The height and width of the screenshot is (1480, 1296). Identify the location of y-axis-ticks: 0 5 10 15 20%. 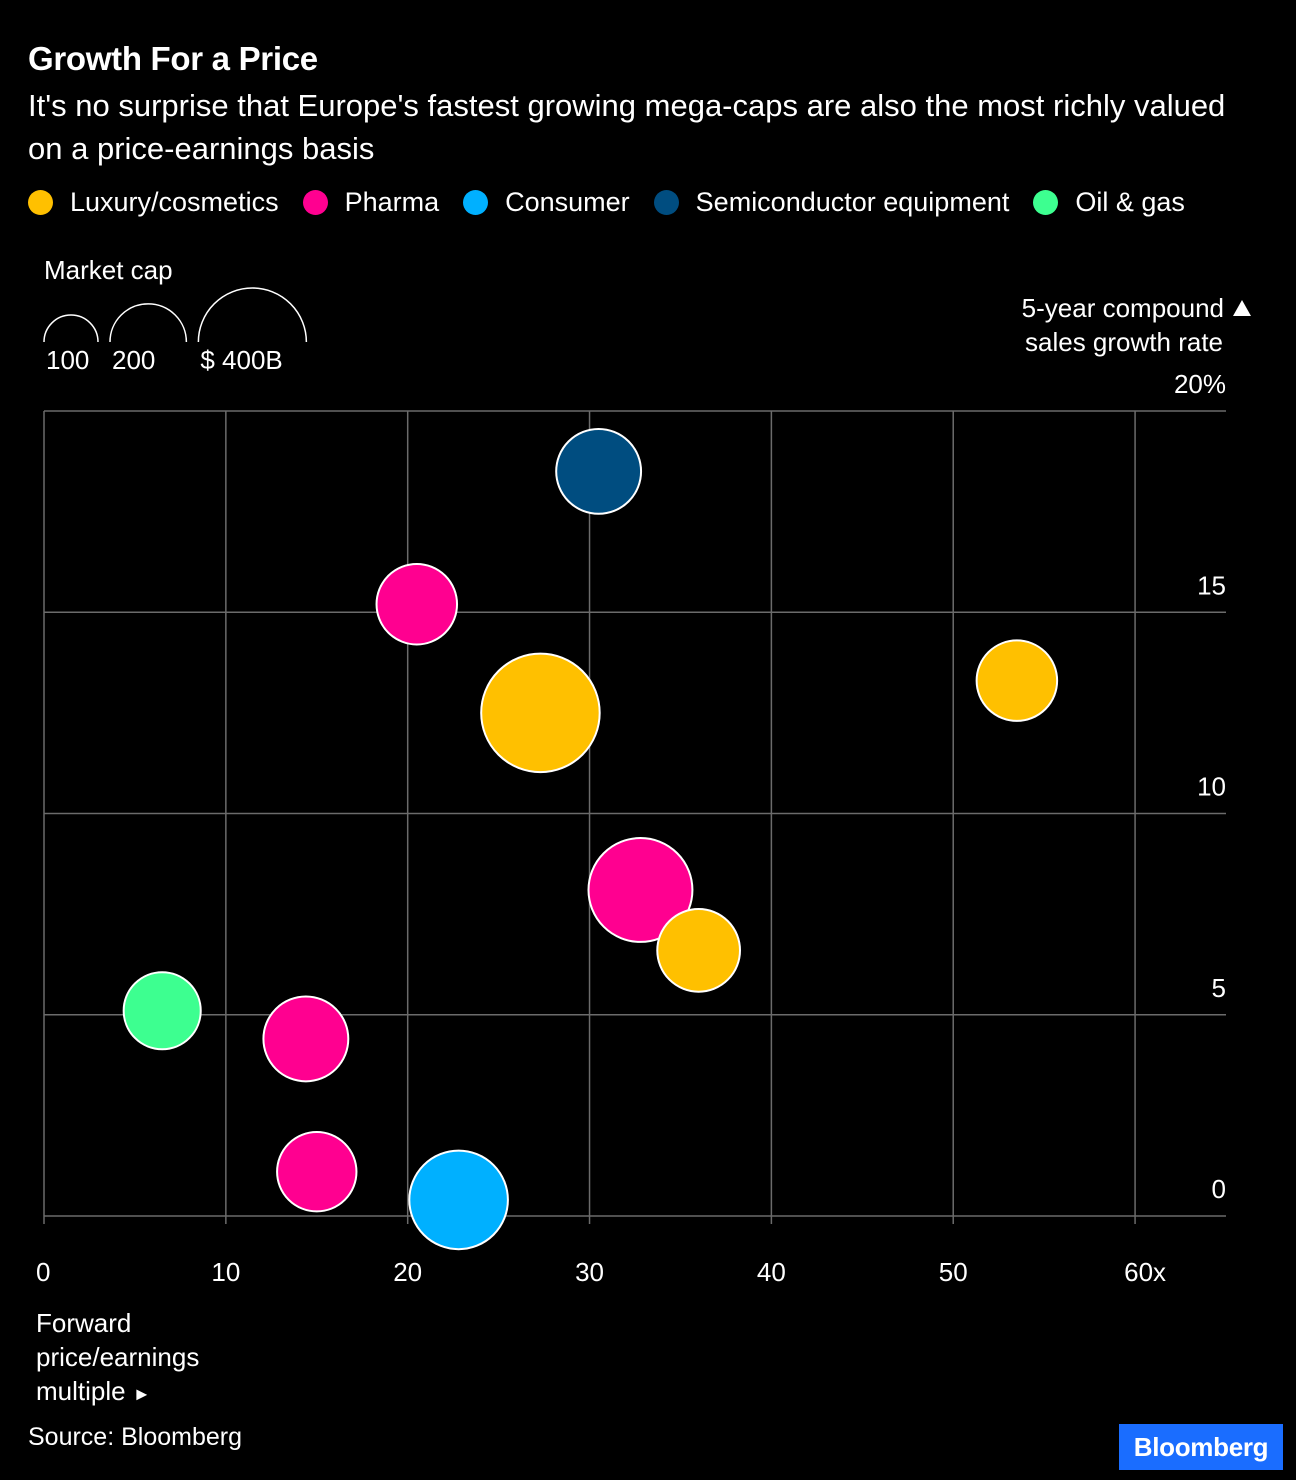
(1200, 786).